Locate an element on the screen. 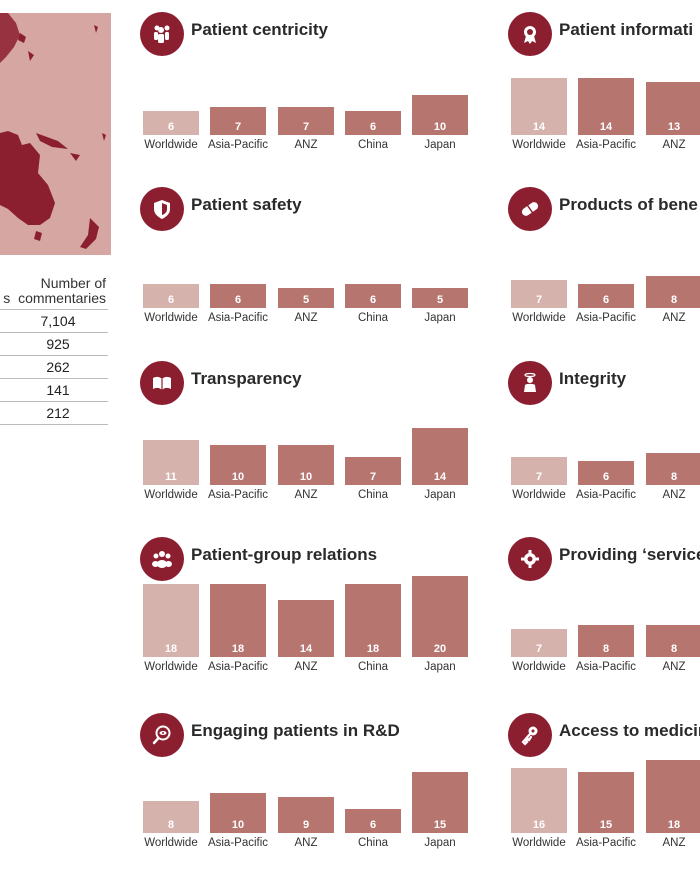  table-row: 7,104 is located at coordinates (54, 320).